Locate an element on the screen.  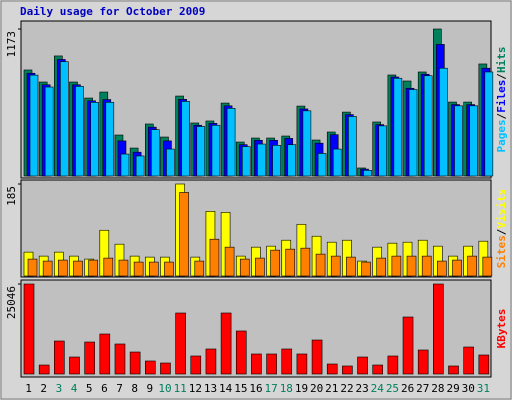
legend: KBytes is located at coordinates (501, 329).